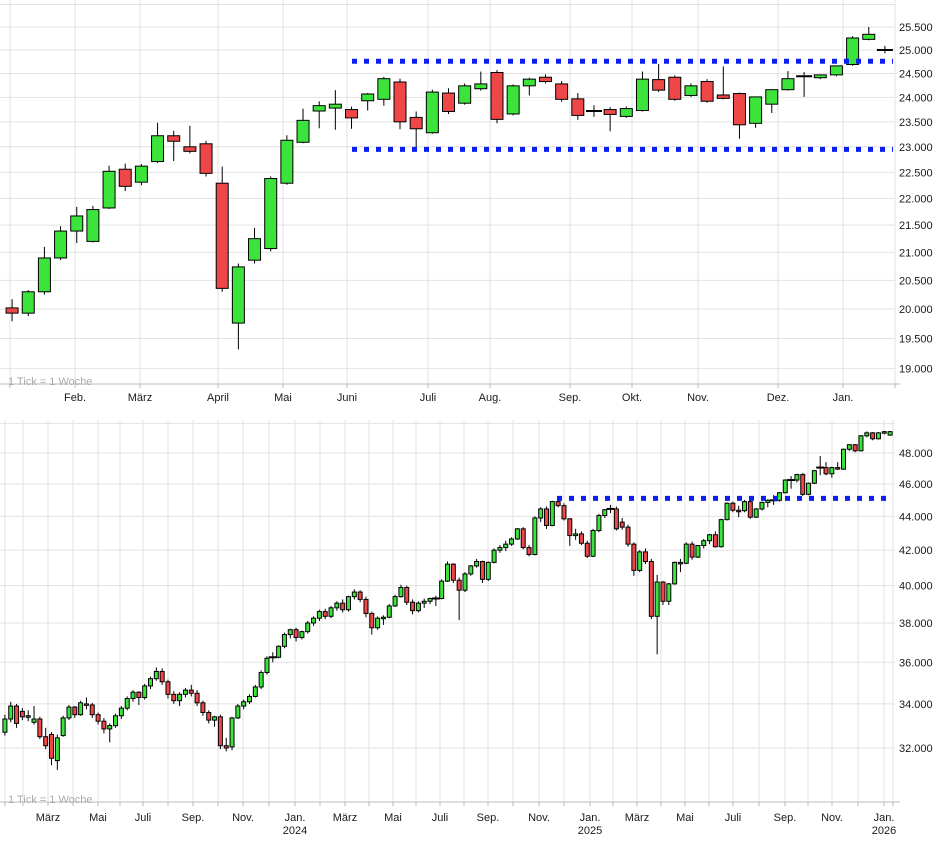  Describe the element at coordinates (778, 398) in the screenshot. I see `svg-text: Dez.` at that location.